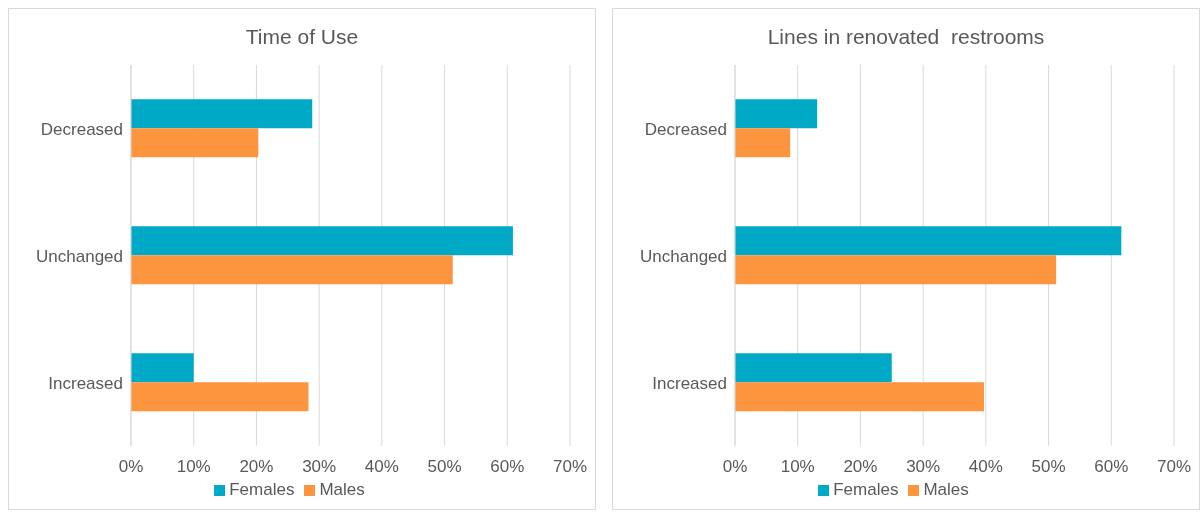 Image resolution: width=1204 pixels, height=518 pixels. I want to click on chart-title: Time of Use, so click(302, 37).